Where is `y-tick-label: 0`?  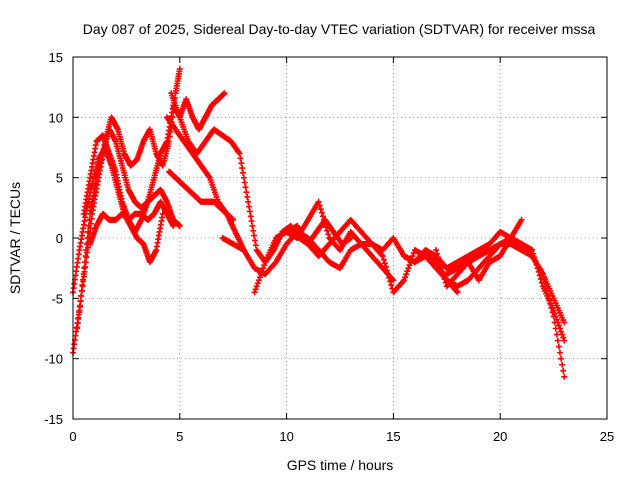
y-tick-label: 0 is located at coordinates (59, 238).